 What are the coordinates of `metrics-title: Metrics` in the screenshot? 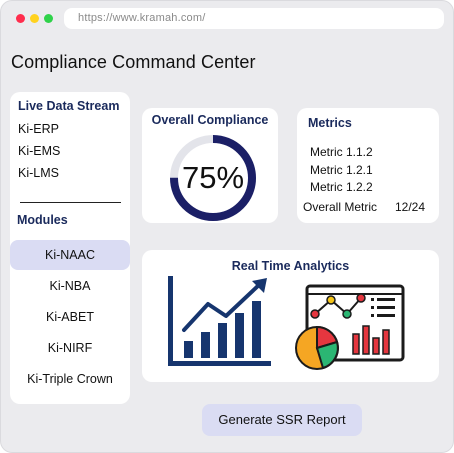 It's located at (330, 123).